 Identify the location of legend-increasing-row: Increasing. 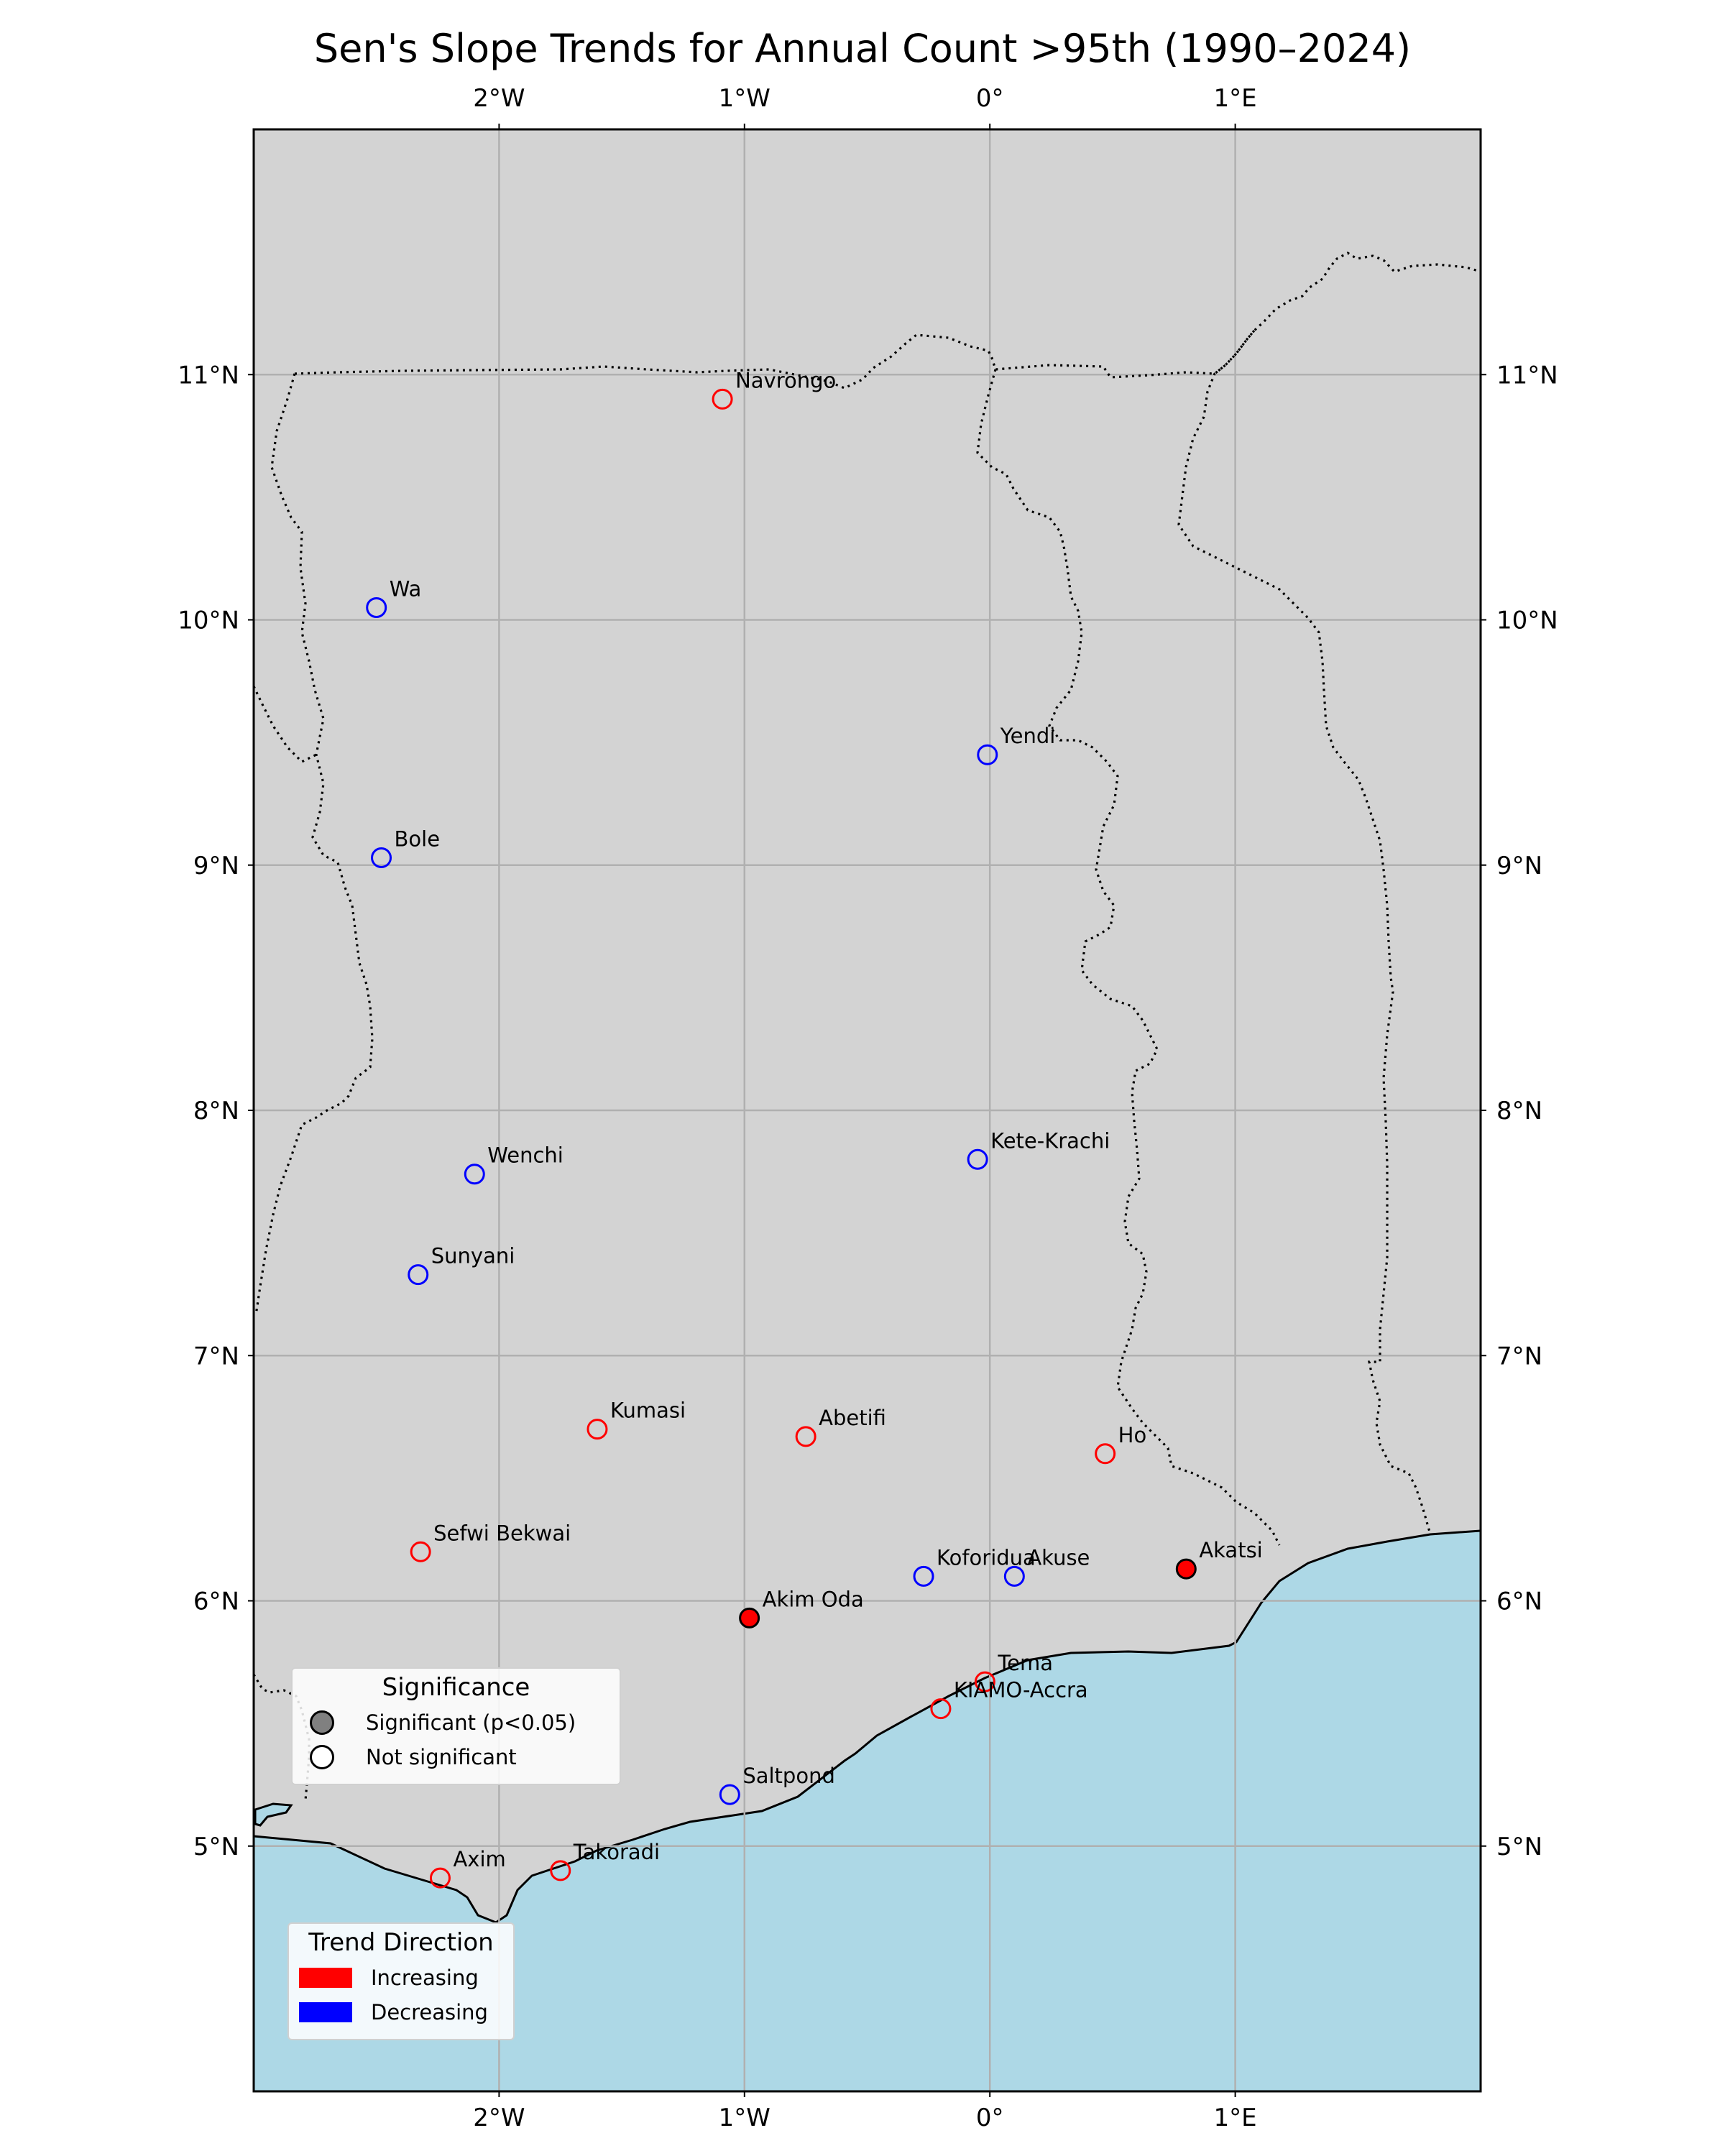
(406, 1978).